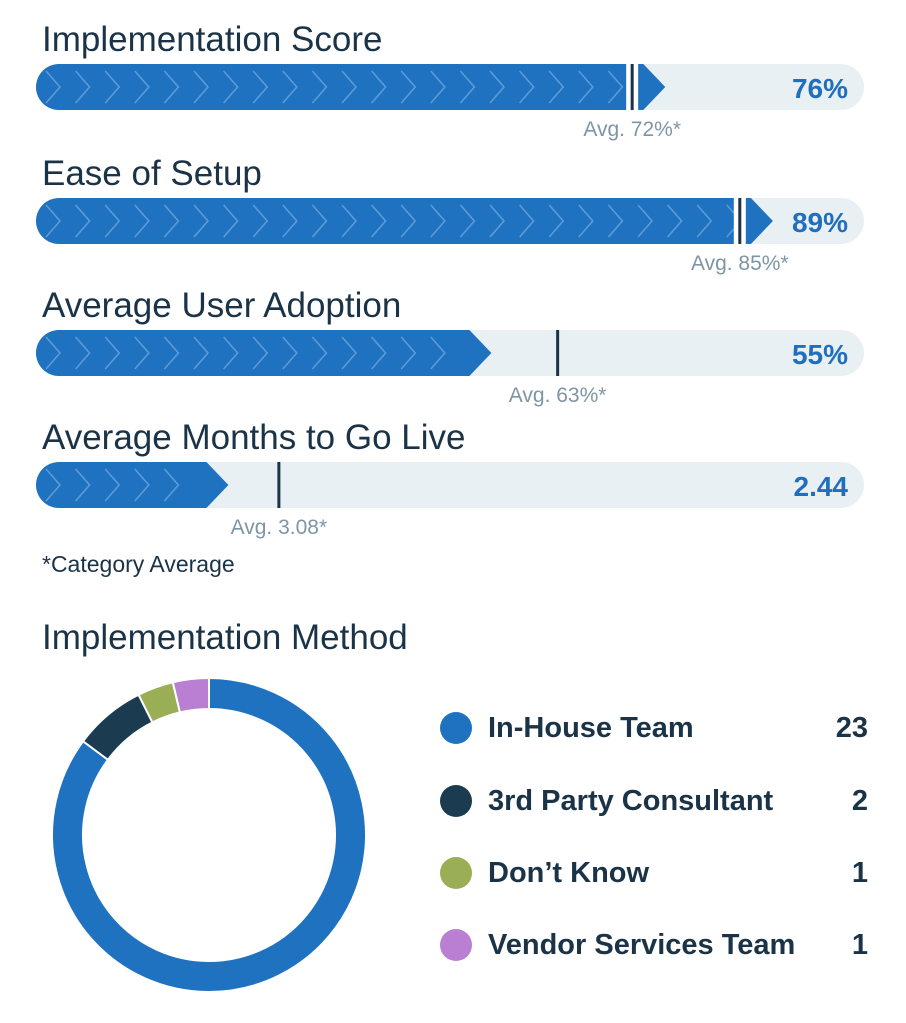 Image resolution: width=906 pixels, height=1023 pixels. I want to click on legend-label: Vendor Services Team, so click(642, 945).